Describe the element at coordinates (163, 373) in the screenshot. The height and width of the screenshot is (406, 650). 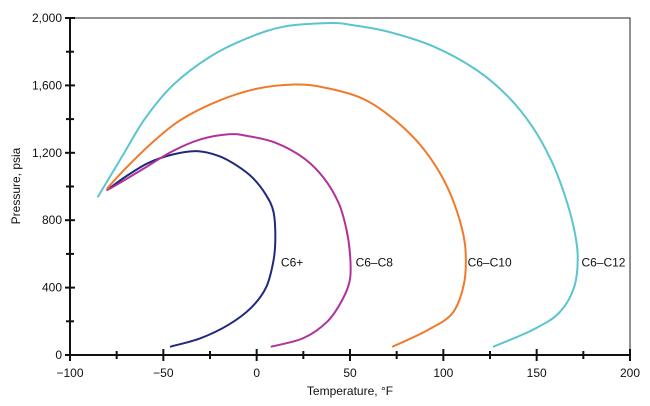
I see `x-tick-label: −50` at that location.